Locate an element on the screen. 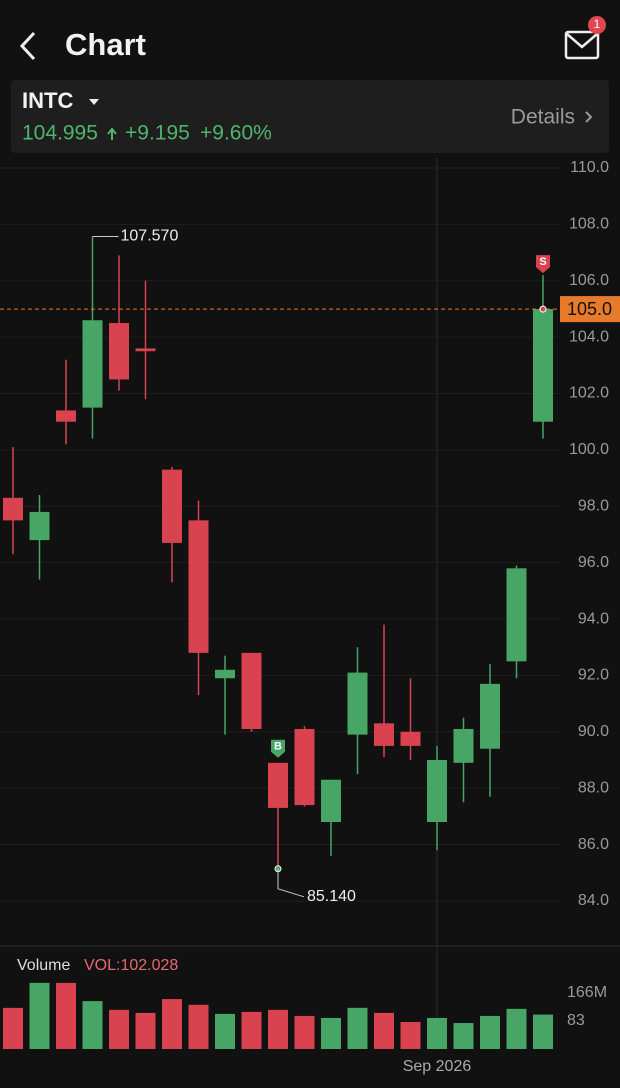 Image resolution: width=620 pixels, height=1088 pixels. back-button is located at coordinates (27, 46).